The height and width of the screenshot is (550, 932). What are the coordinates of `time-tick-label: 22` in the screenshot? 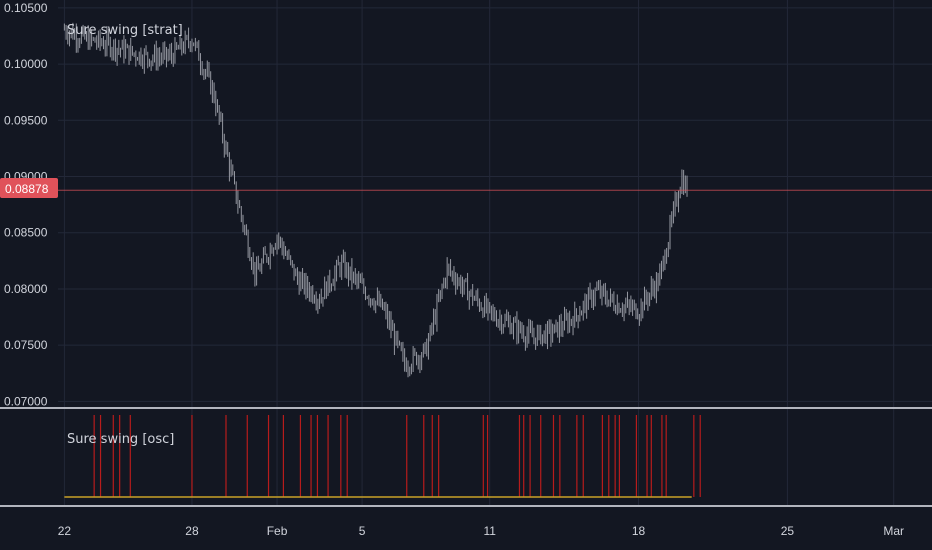 It's located at (65, 531).